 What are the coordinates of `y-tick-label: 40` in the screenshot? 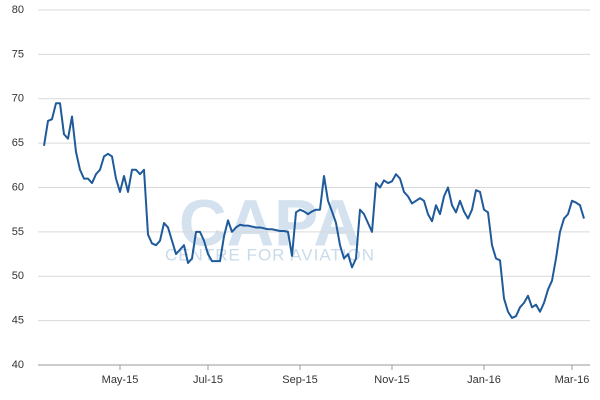 It's located at (18, 365).